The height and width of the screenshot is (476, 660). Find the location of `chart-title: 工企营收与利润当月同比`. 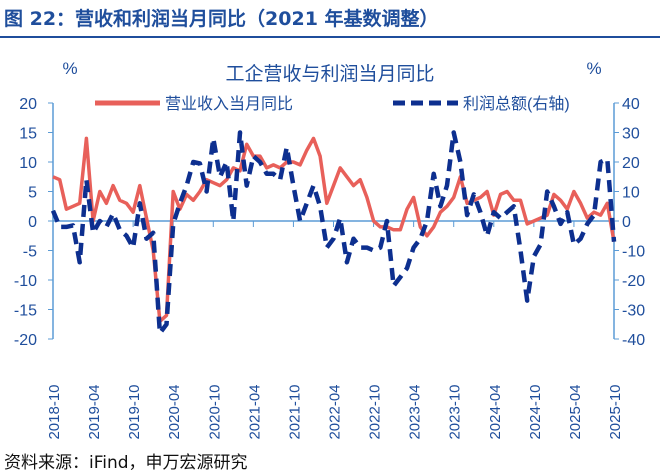

chart-title: 工企营收与利润当月同比 is located at coordinates (329, 74).